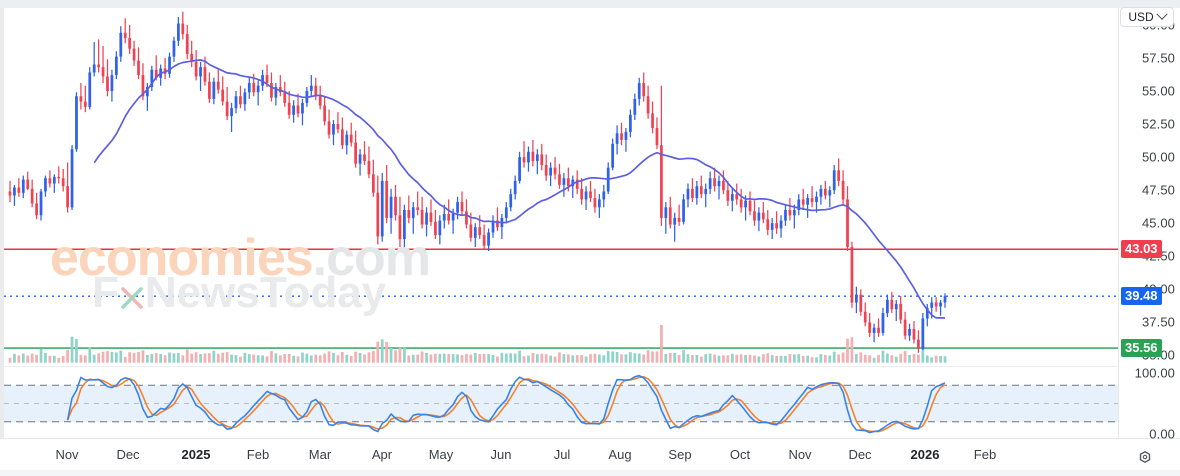  Describe the element at coordinates (740, 454) in the screenshot. I see `date-tick: Oct` at that location.